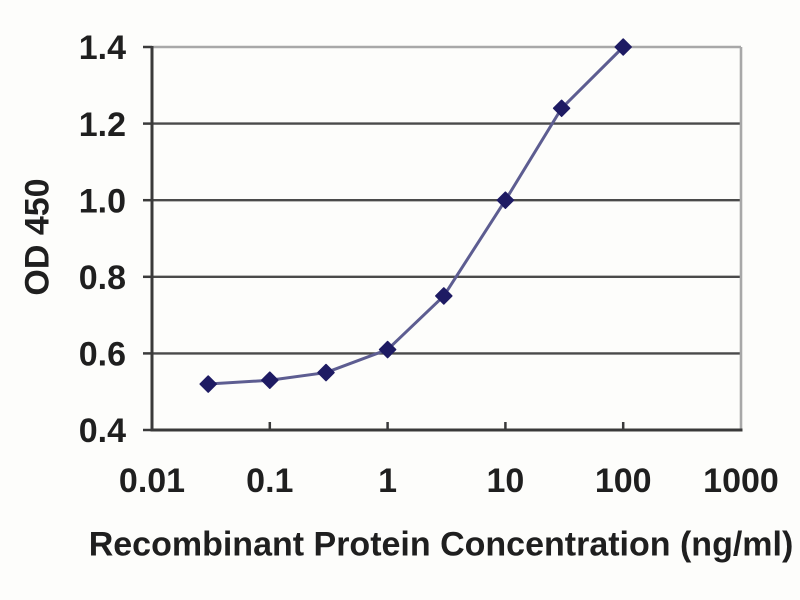 The width and height of the screenshot is (800, 600). I want to click on x-tick-label: 100, so click(623, 481).